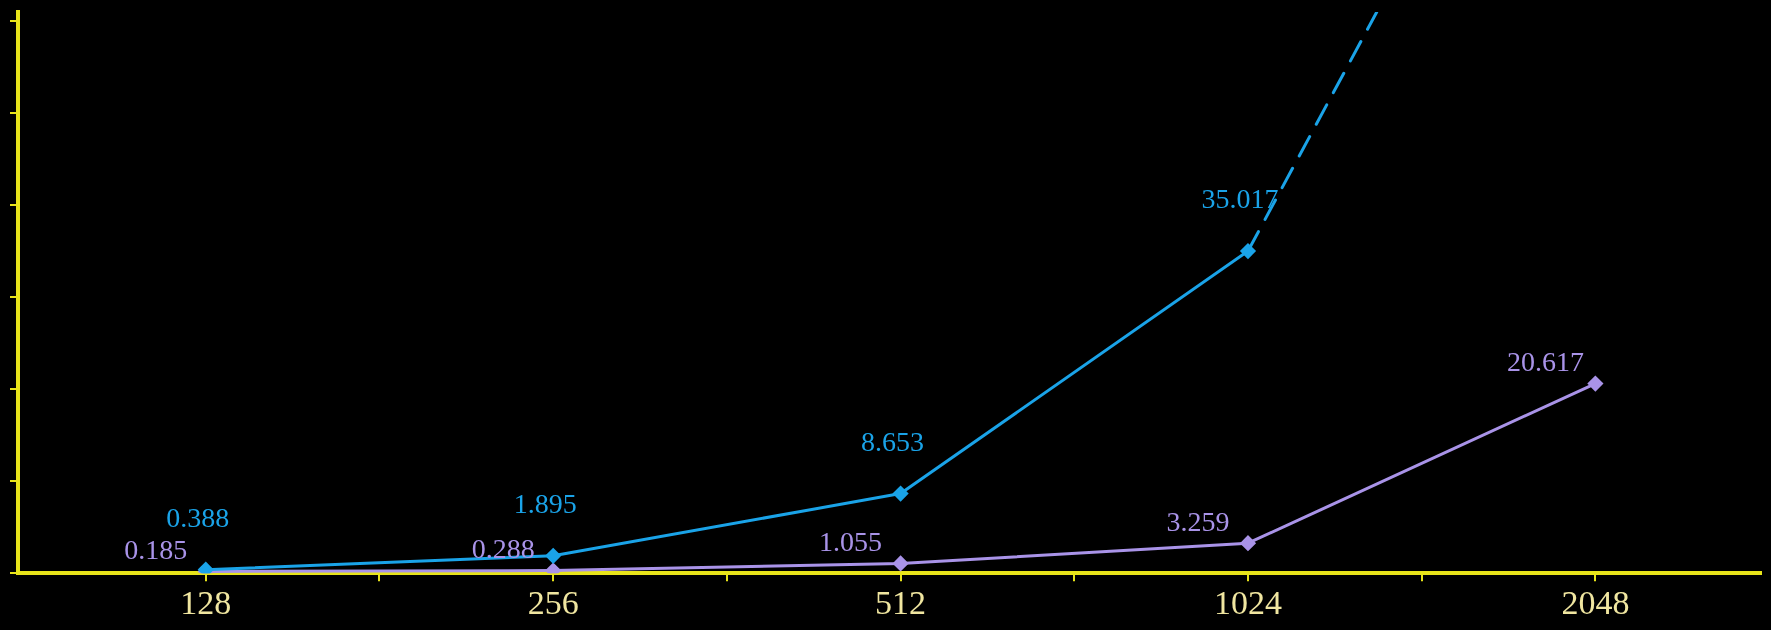  I want to click on data-label: 1.055, so click(851, 541).